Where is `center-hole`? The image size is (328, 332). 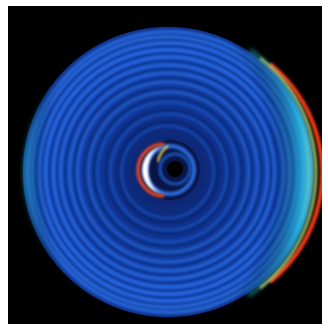 center-hole is located at coordinates (175, 169).